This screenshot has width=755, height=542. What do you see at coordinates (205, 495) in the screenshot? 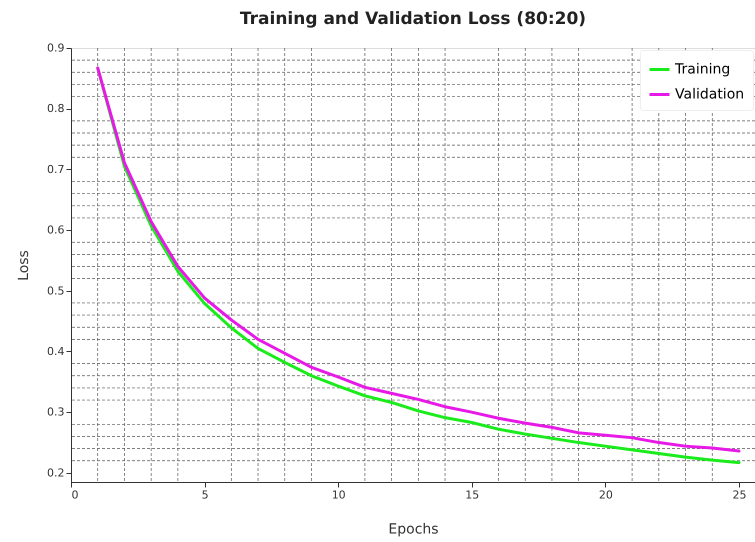
I see `x-tick-label: 5` at bounding box center [205, 495].